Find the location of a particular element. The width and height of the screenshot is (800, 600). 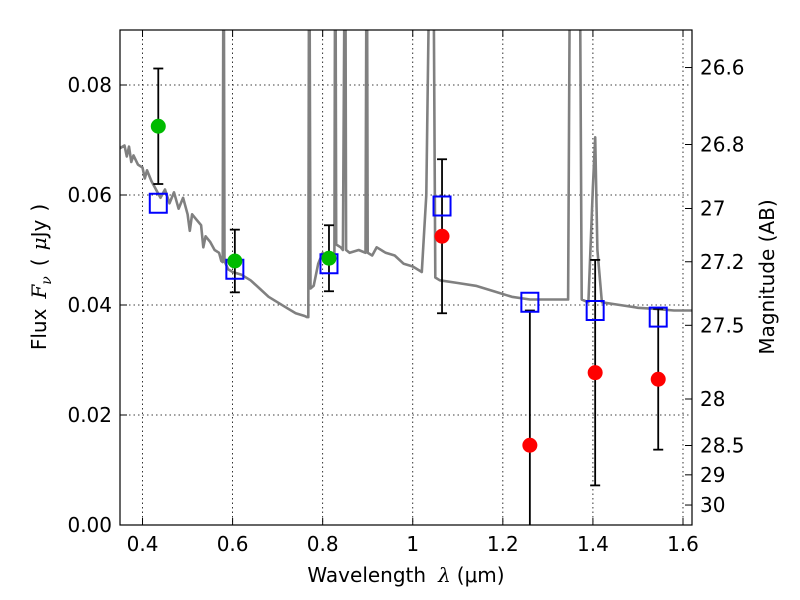

x-tick-label: 0.8 is located at coordinates (323, 544).